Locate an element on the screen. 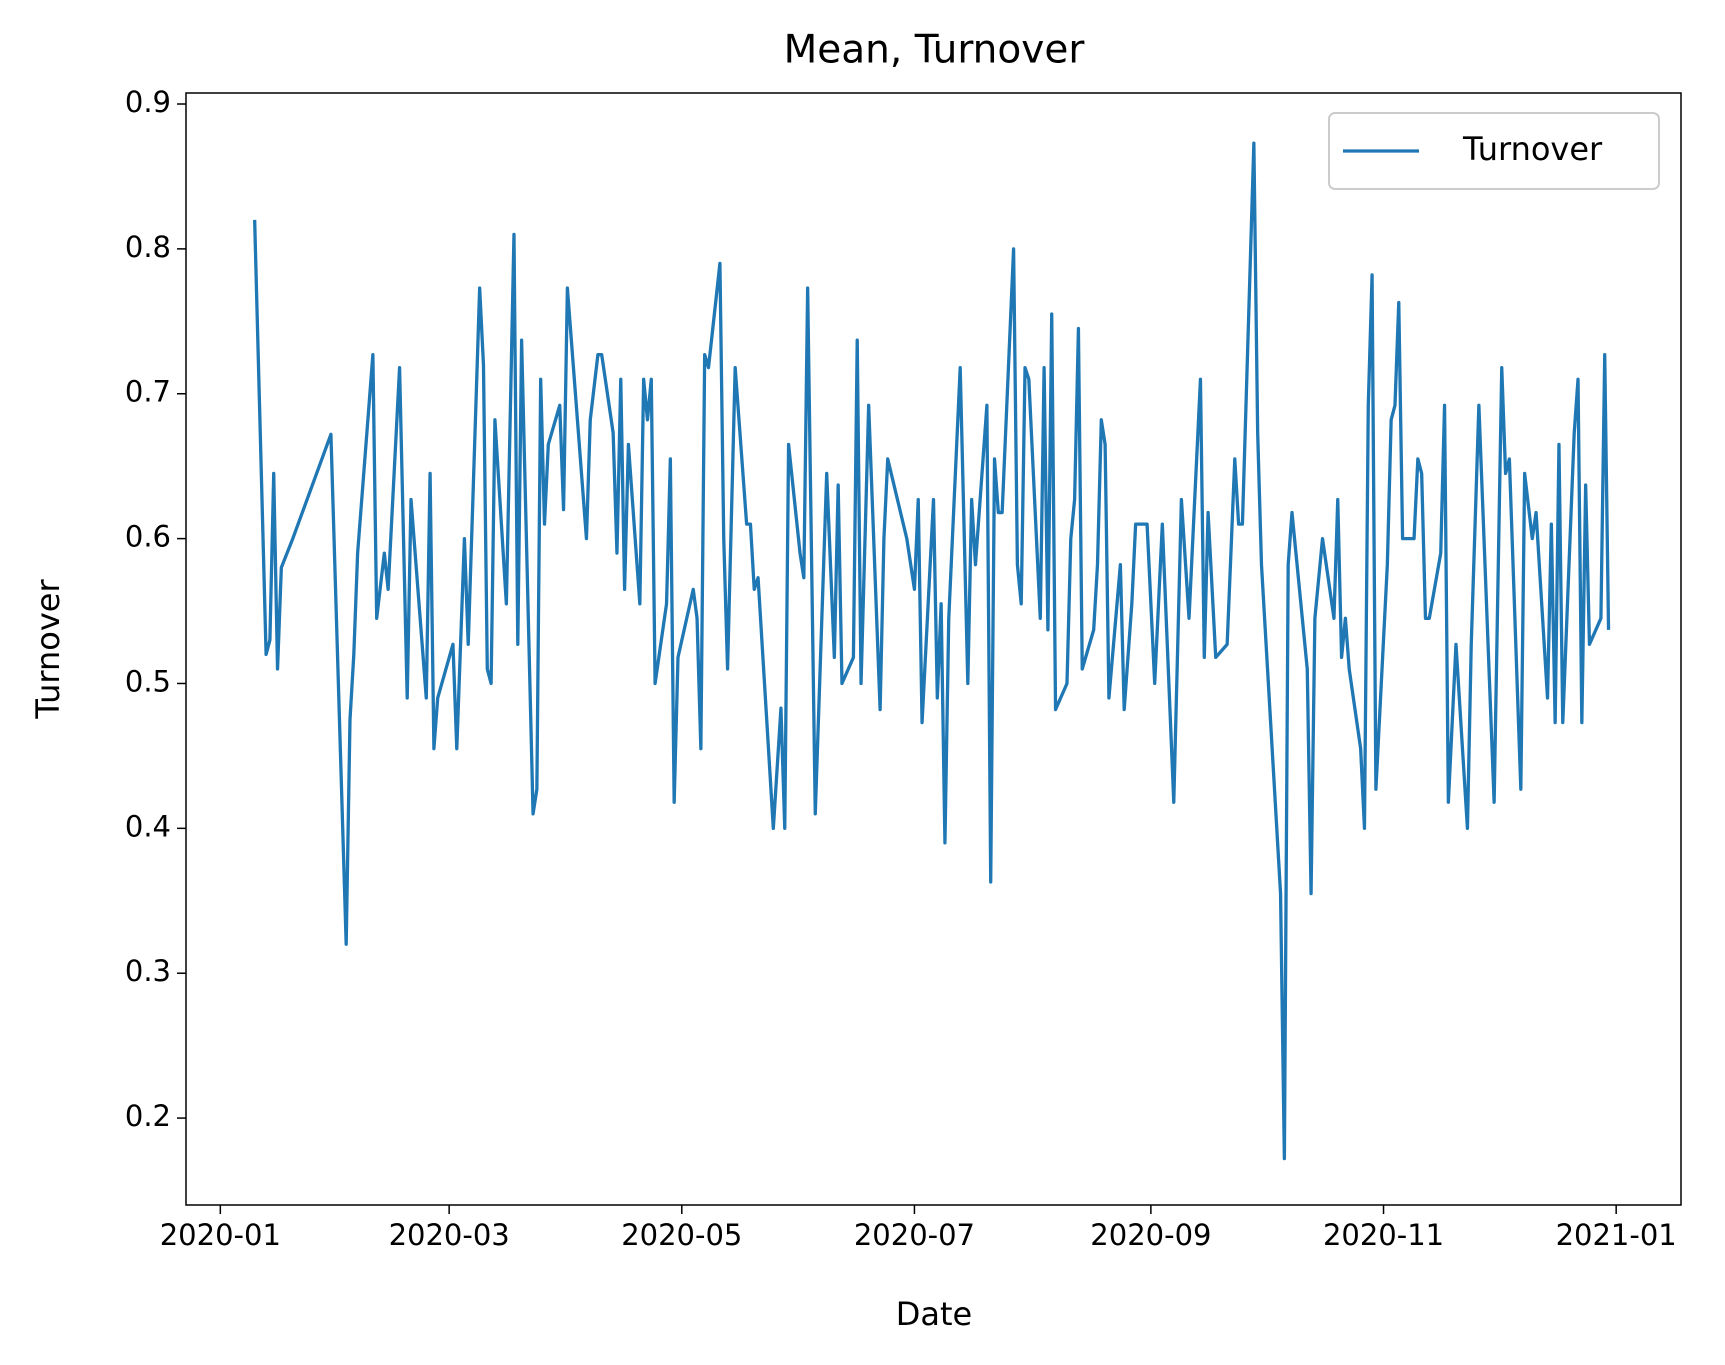  y-tick-label: 0.9 is located at coordinates (148, 102).